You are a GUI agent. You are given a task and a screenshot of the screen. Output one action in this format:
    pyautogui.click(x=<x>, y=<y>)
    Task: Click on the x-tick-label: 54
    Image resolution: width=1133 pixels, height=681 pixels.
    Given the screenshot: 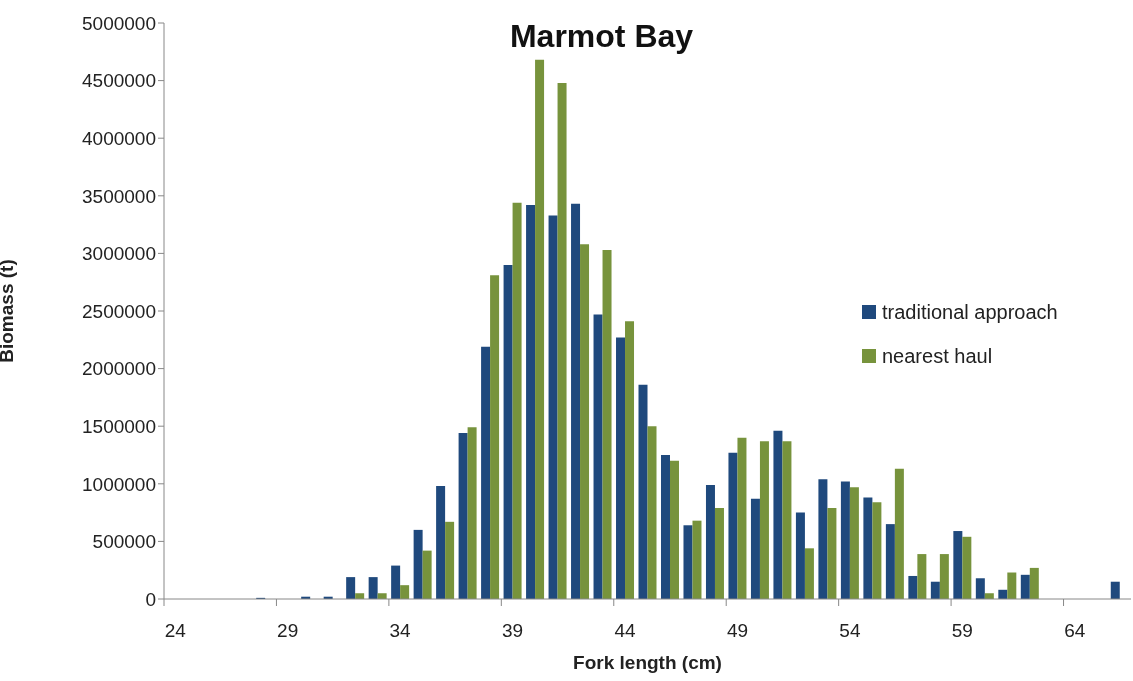 What is the action you would take?
    pyautogui.click(x=850, y=630)
    